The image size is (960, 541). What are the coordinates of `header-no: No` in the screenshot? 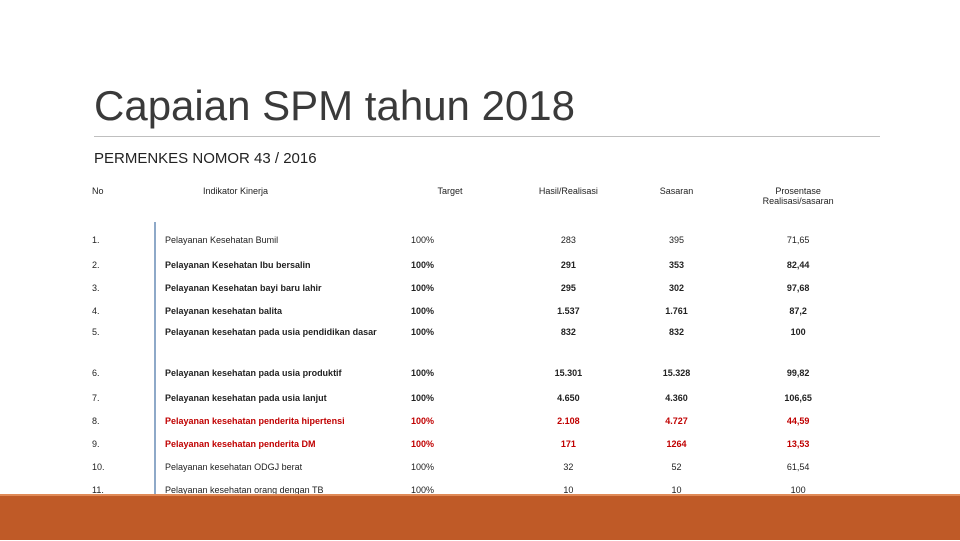 It's located at (98, 191).